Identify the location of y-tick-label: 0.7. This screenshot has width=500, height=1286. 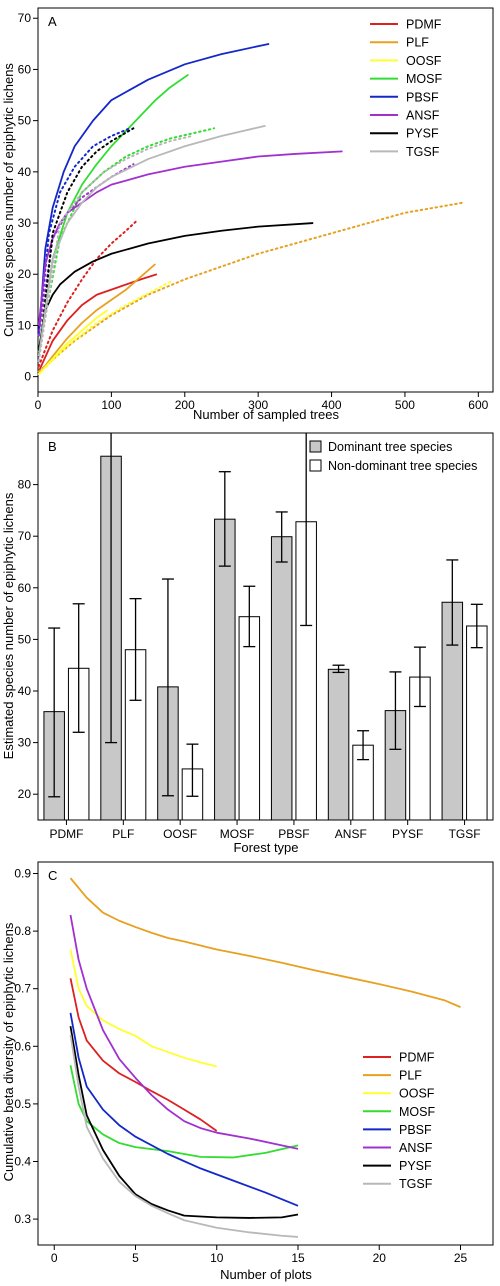
(22, 989).